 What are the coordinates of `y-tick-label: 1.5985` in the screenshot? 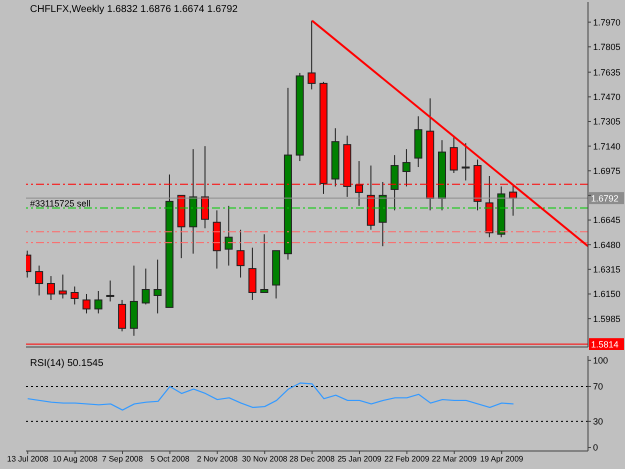 It's located at (607, 319).